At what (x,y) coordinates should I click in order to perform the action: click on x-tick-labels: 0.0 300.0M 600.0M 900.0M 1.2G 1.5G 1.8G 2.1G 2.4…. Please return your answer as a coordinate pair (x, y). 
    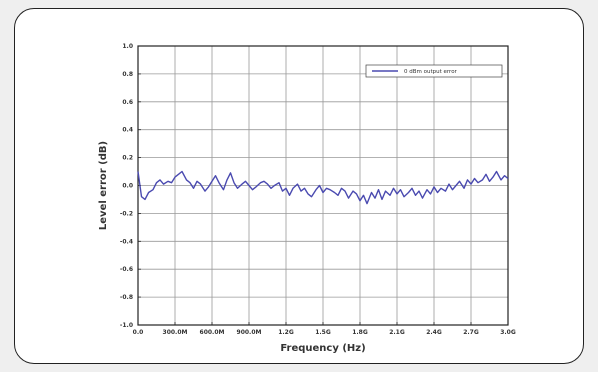
    Looking at the image, I should click on (324, 332).